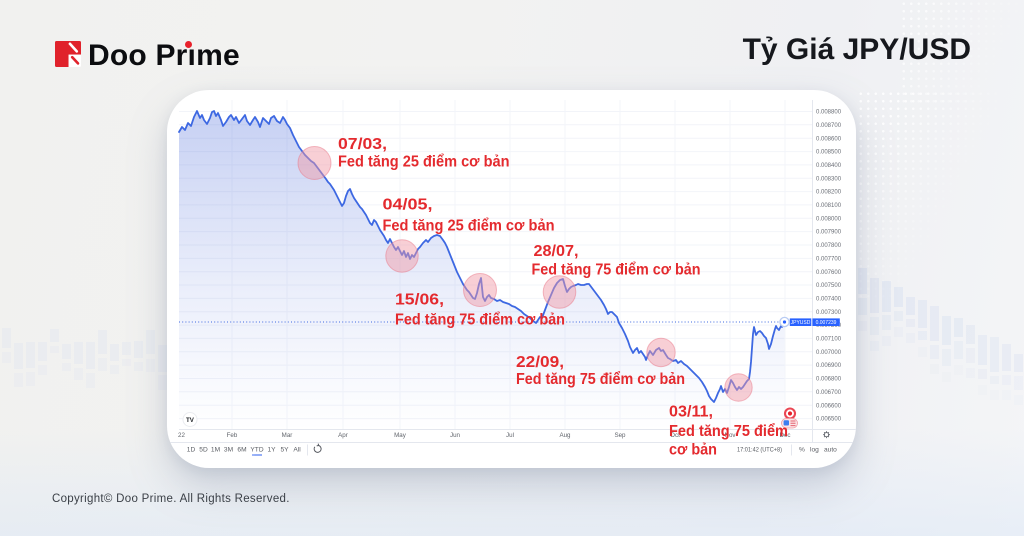 This screenshot has height=536, width=1024. I want to click on svg-text: 0.006700, so click(829, 393).